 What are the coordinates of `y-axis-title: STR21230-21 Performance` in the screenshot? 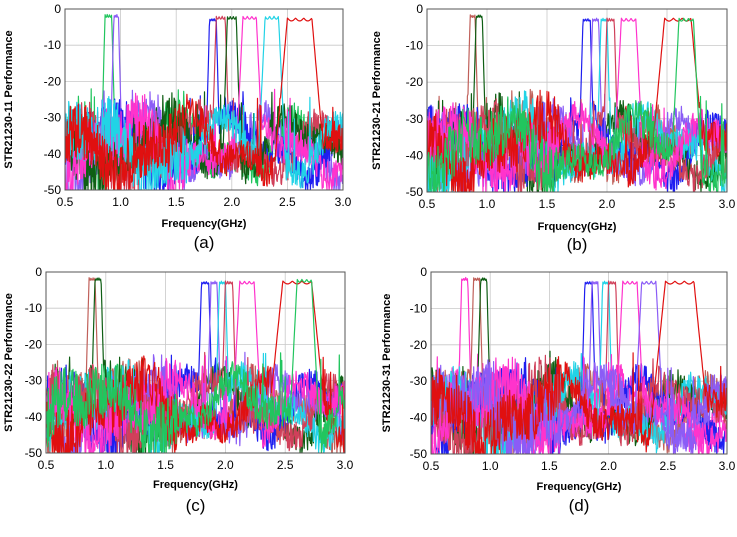 It's located at (377, 100).